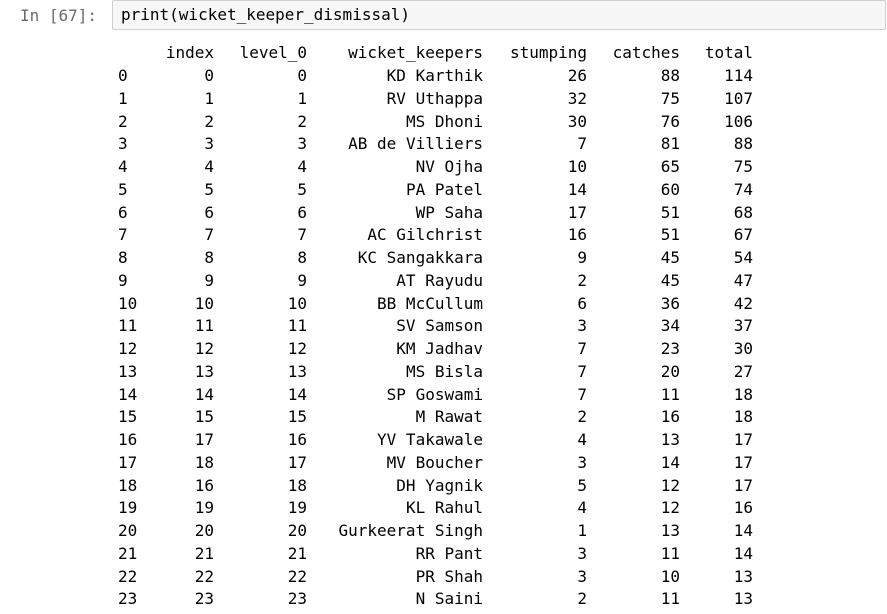 The width and height of the screenshot is (887, 614). Describe the element at coordinates (265, 14) in the screenshot. I see `code-line: print(wicket_keeper_dismissal)` at that location.